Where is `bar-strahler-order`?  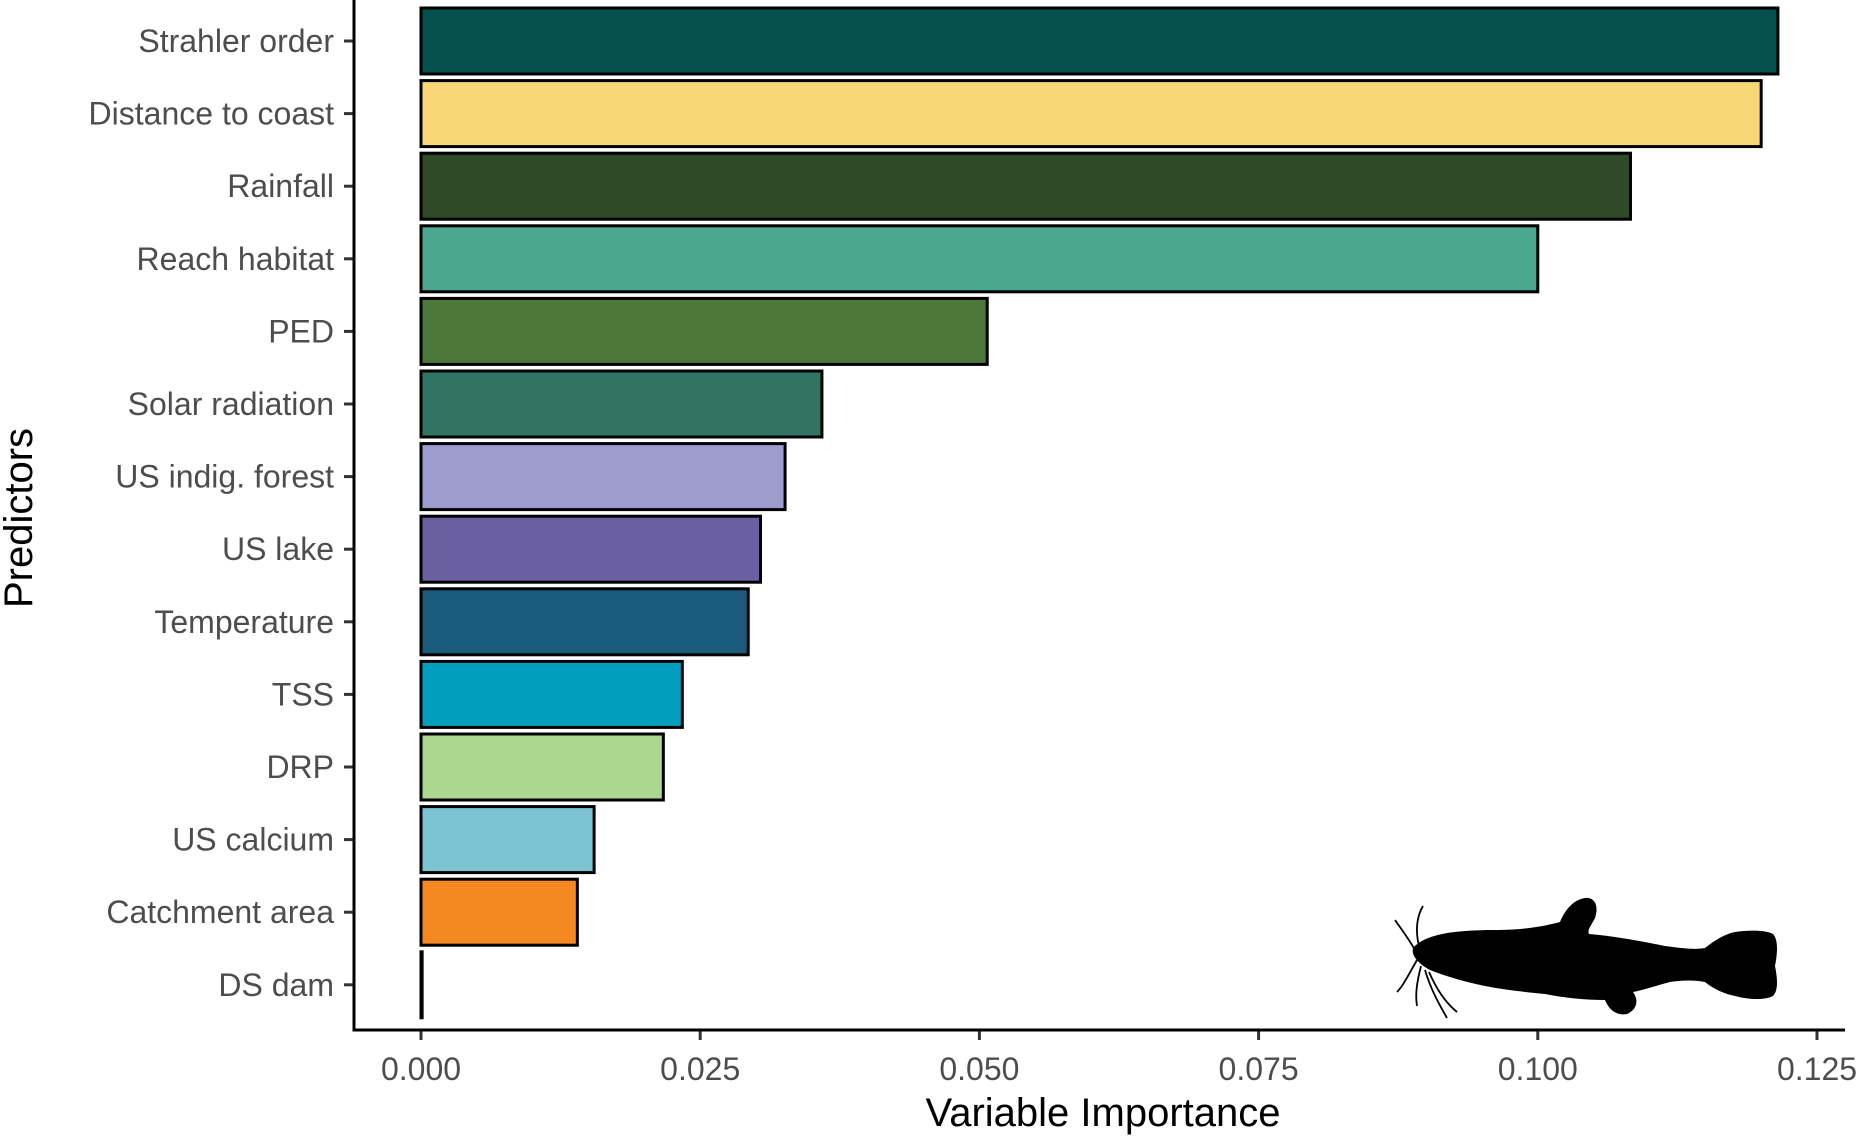
bar-strahler-order is located at coordinates (1099, 41).